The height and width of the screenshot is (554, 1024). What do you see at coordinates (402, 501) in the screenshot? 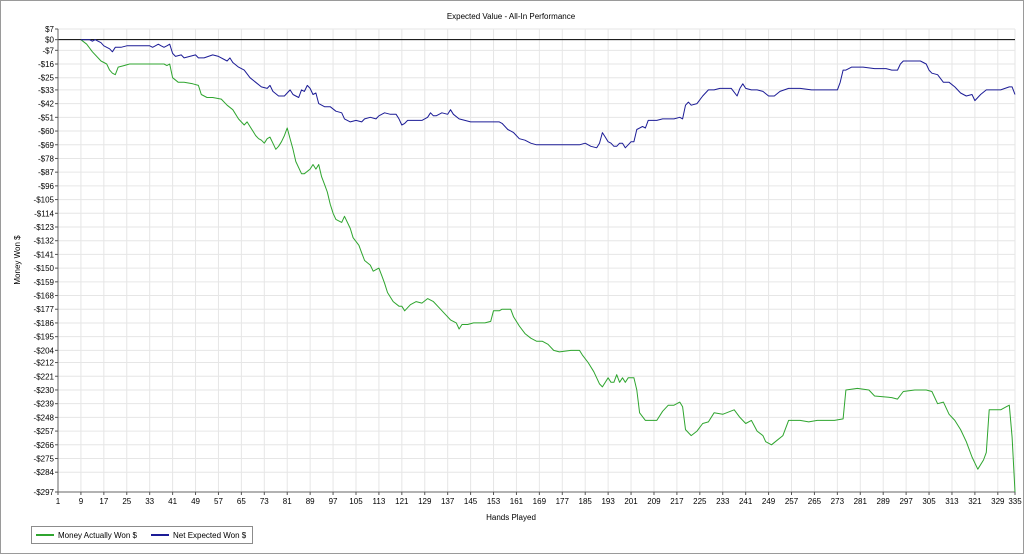
I see `x-tick-label: 121` at bounding box center [402, 501].